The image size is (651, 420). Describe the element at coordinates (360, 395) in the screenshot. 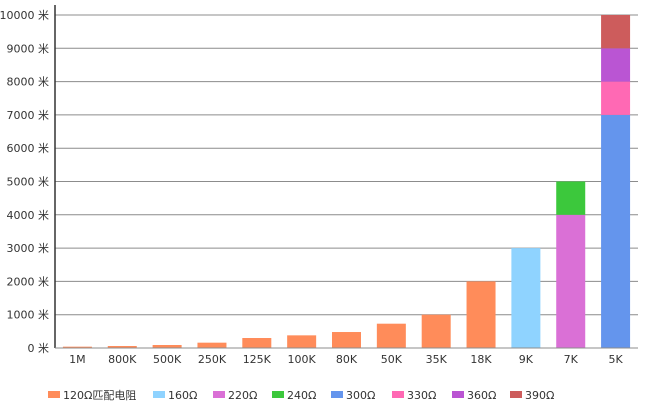

I see `legend-label: 300Ω` at that location.